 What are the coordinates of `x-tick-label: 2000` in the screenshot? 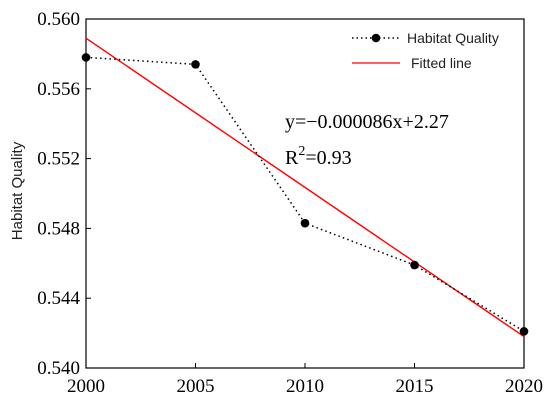 It's located at (86, 386).